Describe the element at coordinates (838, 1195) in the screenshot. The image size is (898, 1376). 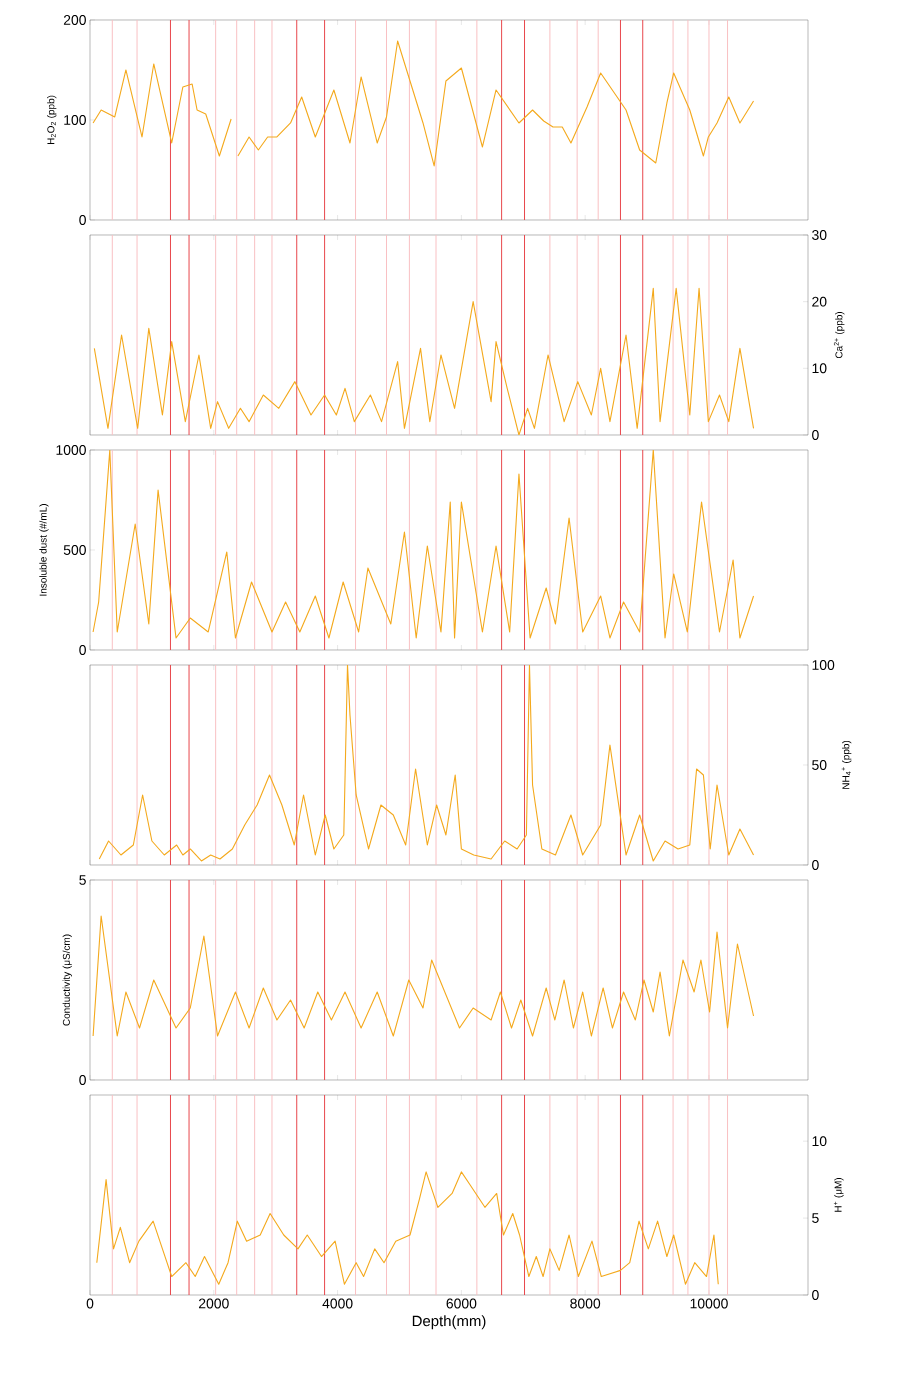
I see `y-axis-title: H$^{+}$ (μM)` at that location.